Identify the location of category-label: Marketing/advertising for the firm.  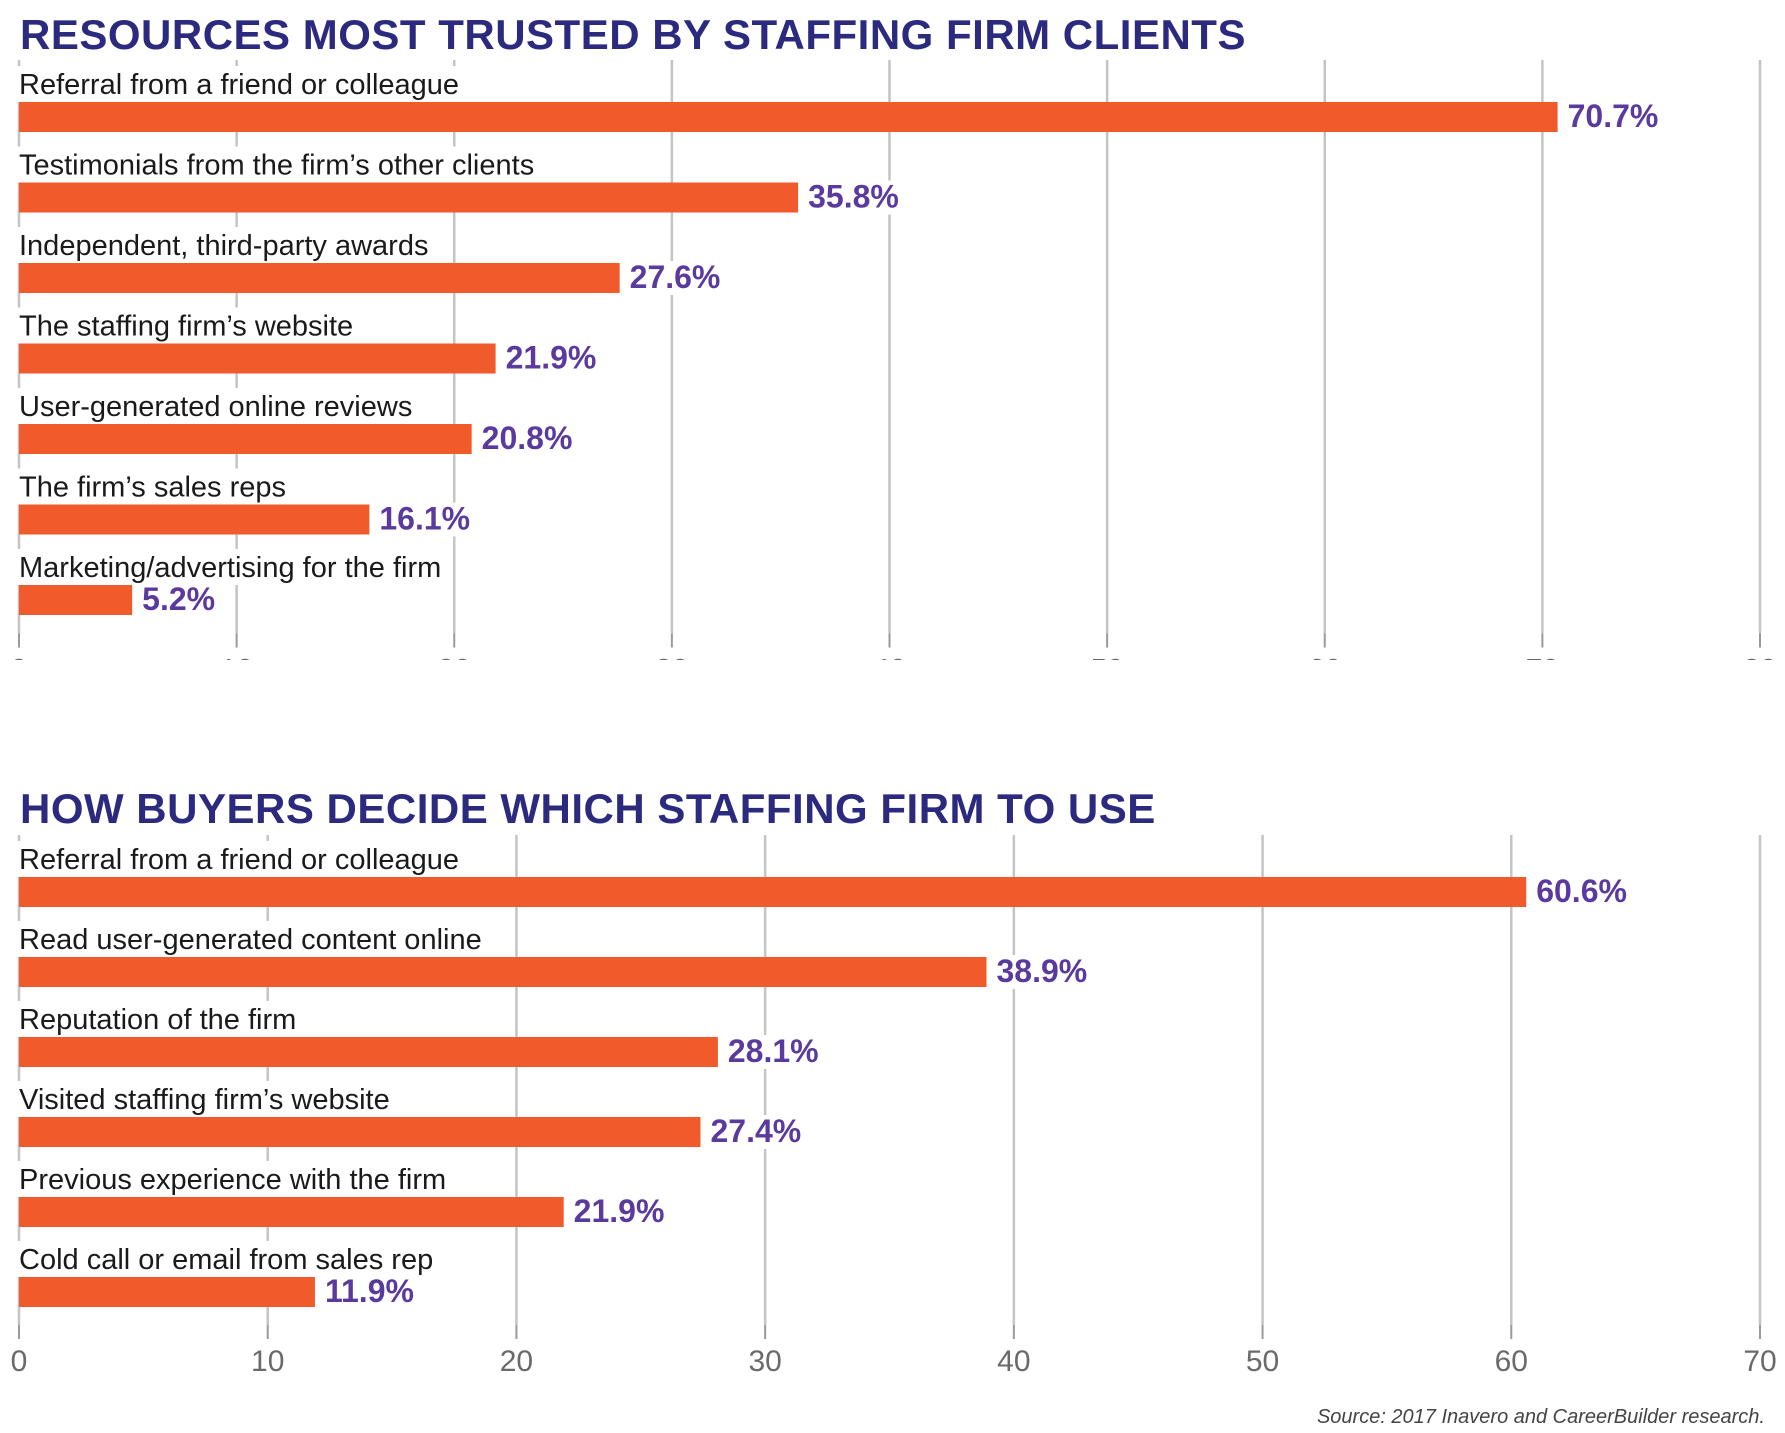
(230, 568).